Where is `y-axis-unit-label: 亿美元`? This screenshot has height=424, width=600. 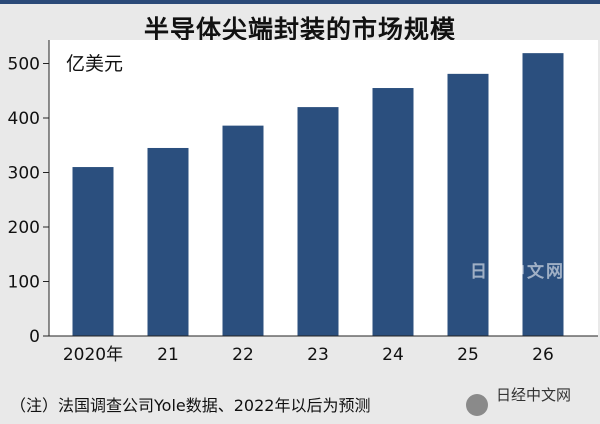 y-axis-unit-label: 亿美元 is located at coordinates (94, 64).